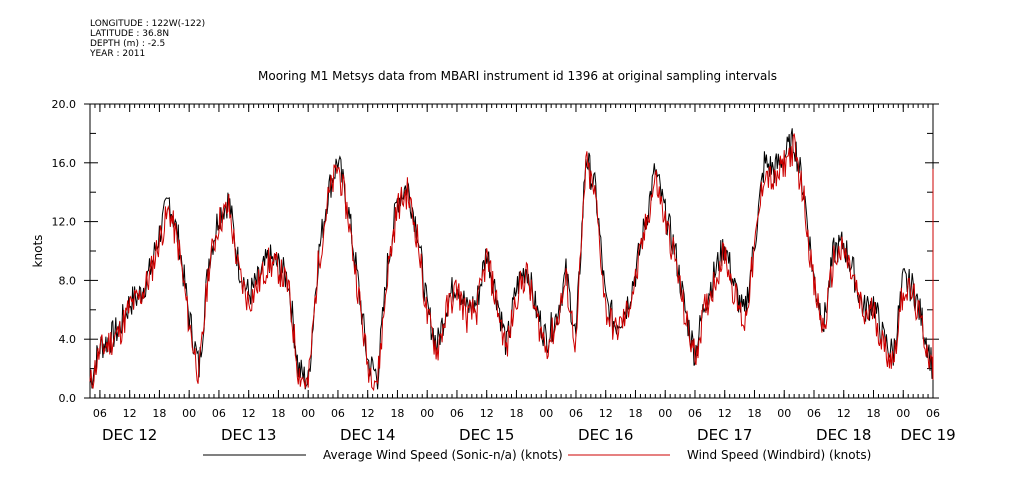 Image resolution: width=1009 pixels, height=504 pixels. What do you see at coordinates (64, 163) in the screenshot?
I see `y-tick-label: 16.0` at bounding box center [64, 163].